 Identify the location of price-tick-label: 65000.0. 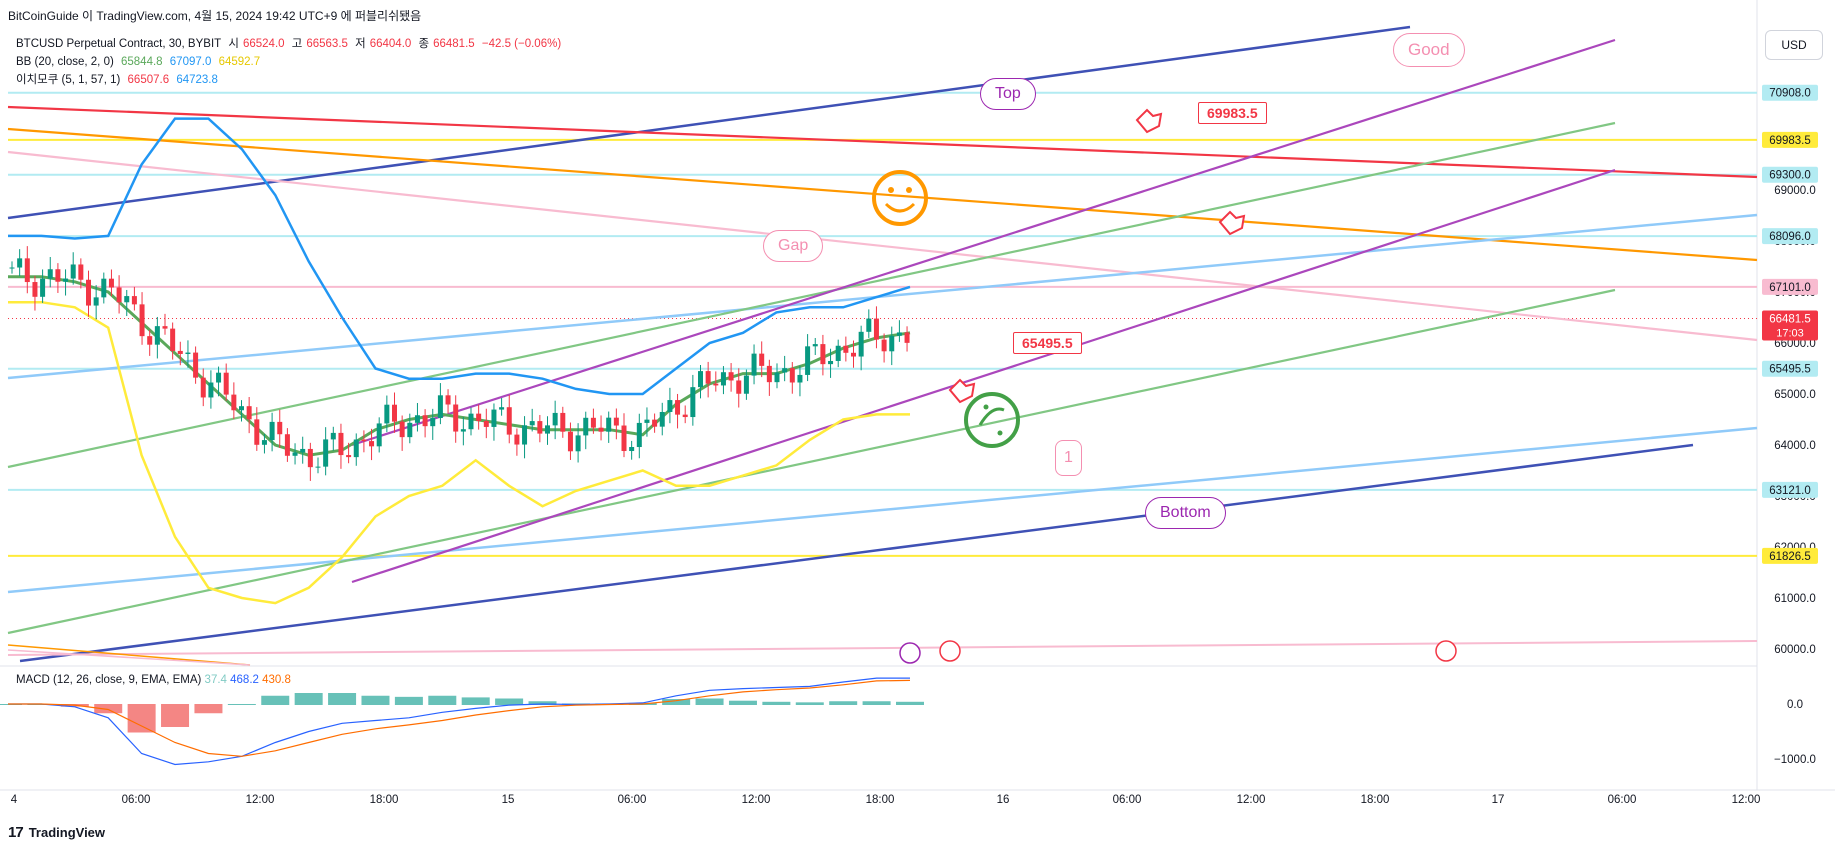
(1795, 395).